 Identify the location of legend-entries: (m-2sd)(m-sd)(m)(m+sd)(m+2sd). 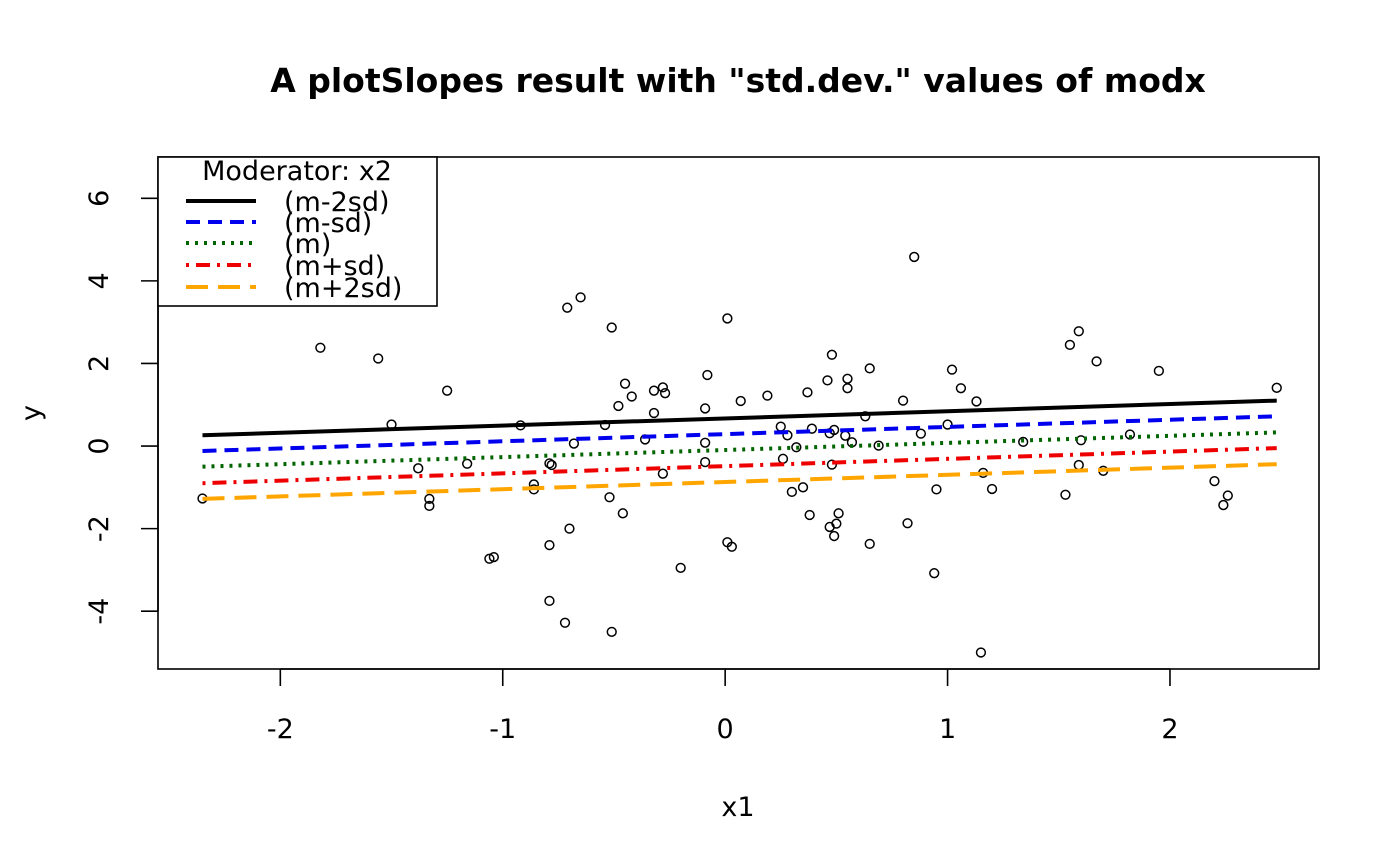
(294, 245).